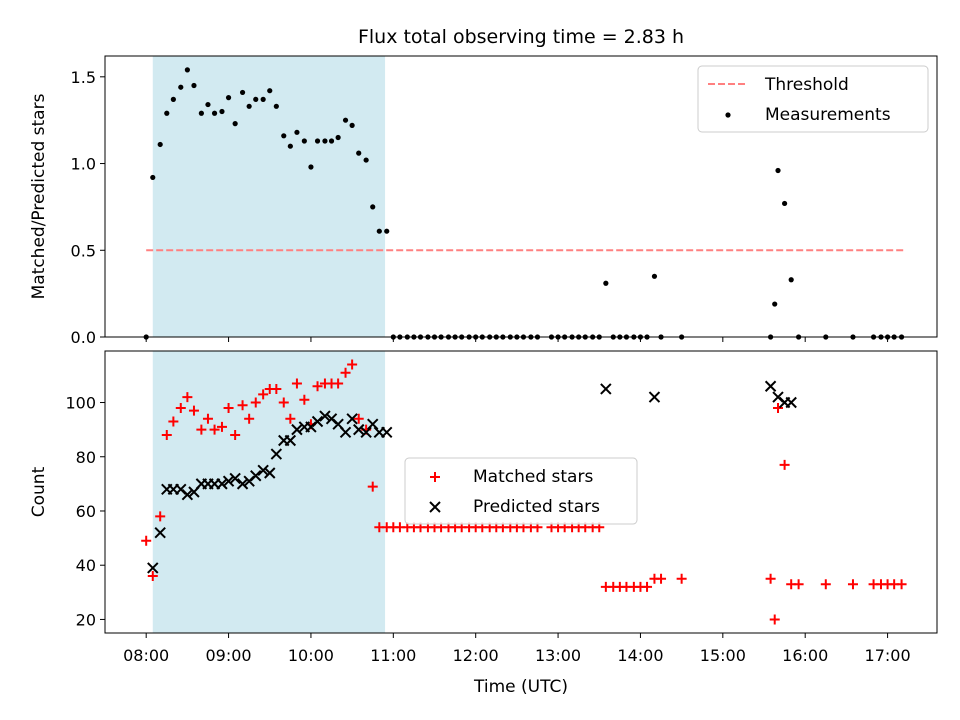 This screenshot has height=720, width=960. What do you see at coordinates (393, 655) in the screenshot?
I see `x-tick-label: 11:00` at bounding box center [393, 655].